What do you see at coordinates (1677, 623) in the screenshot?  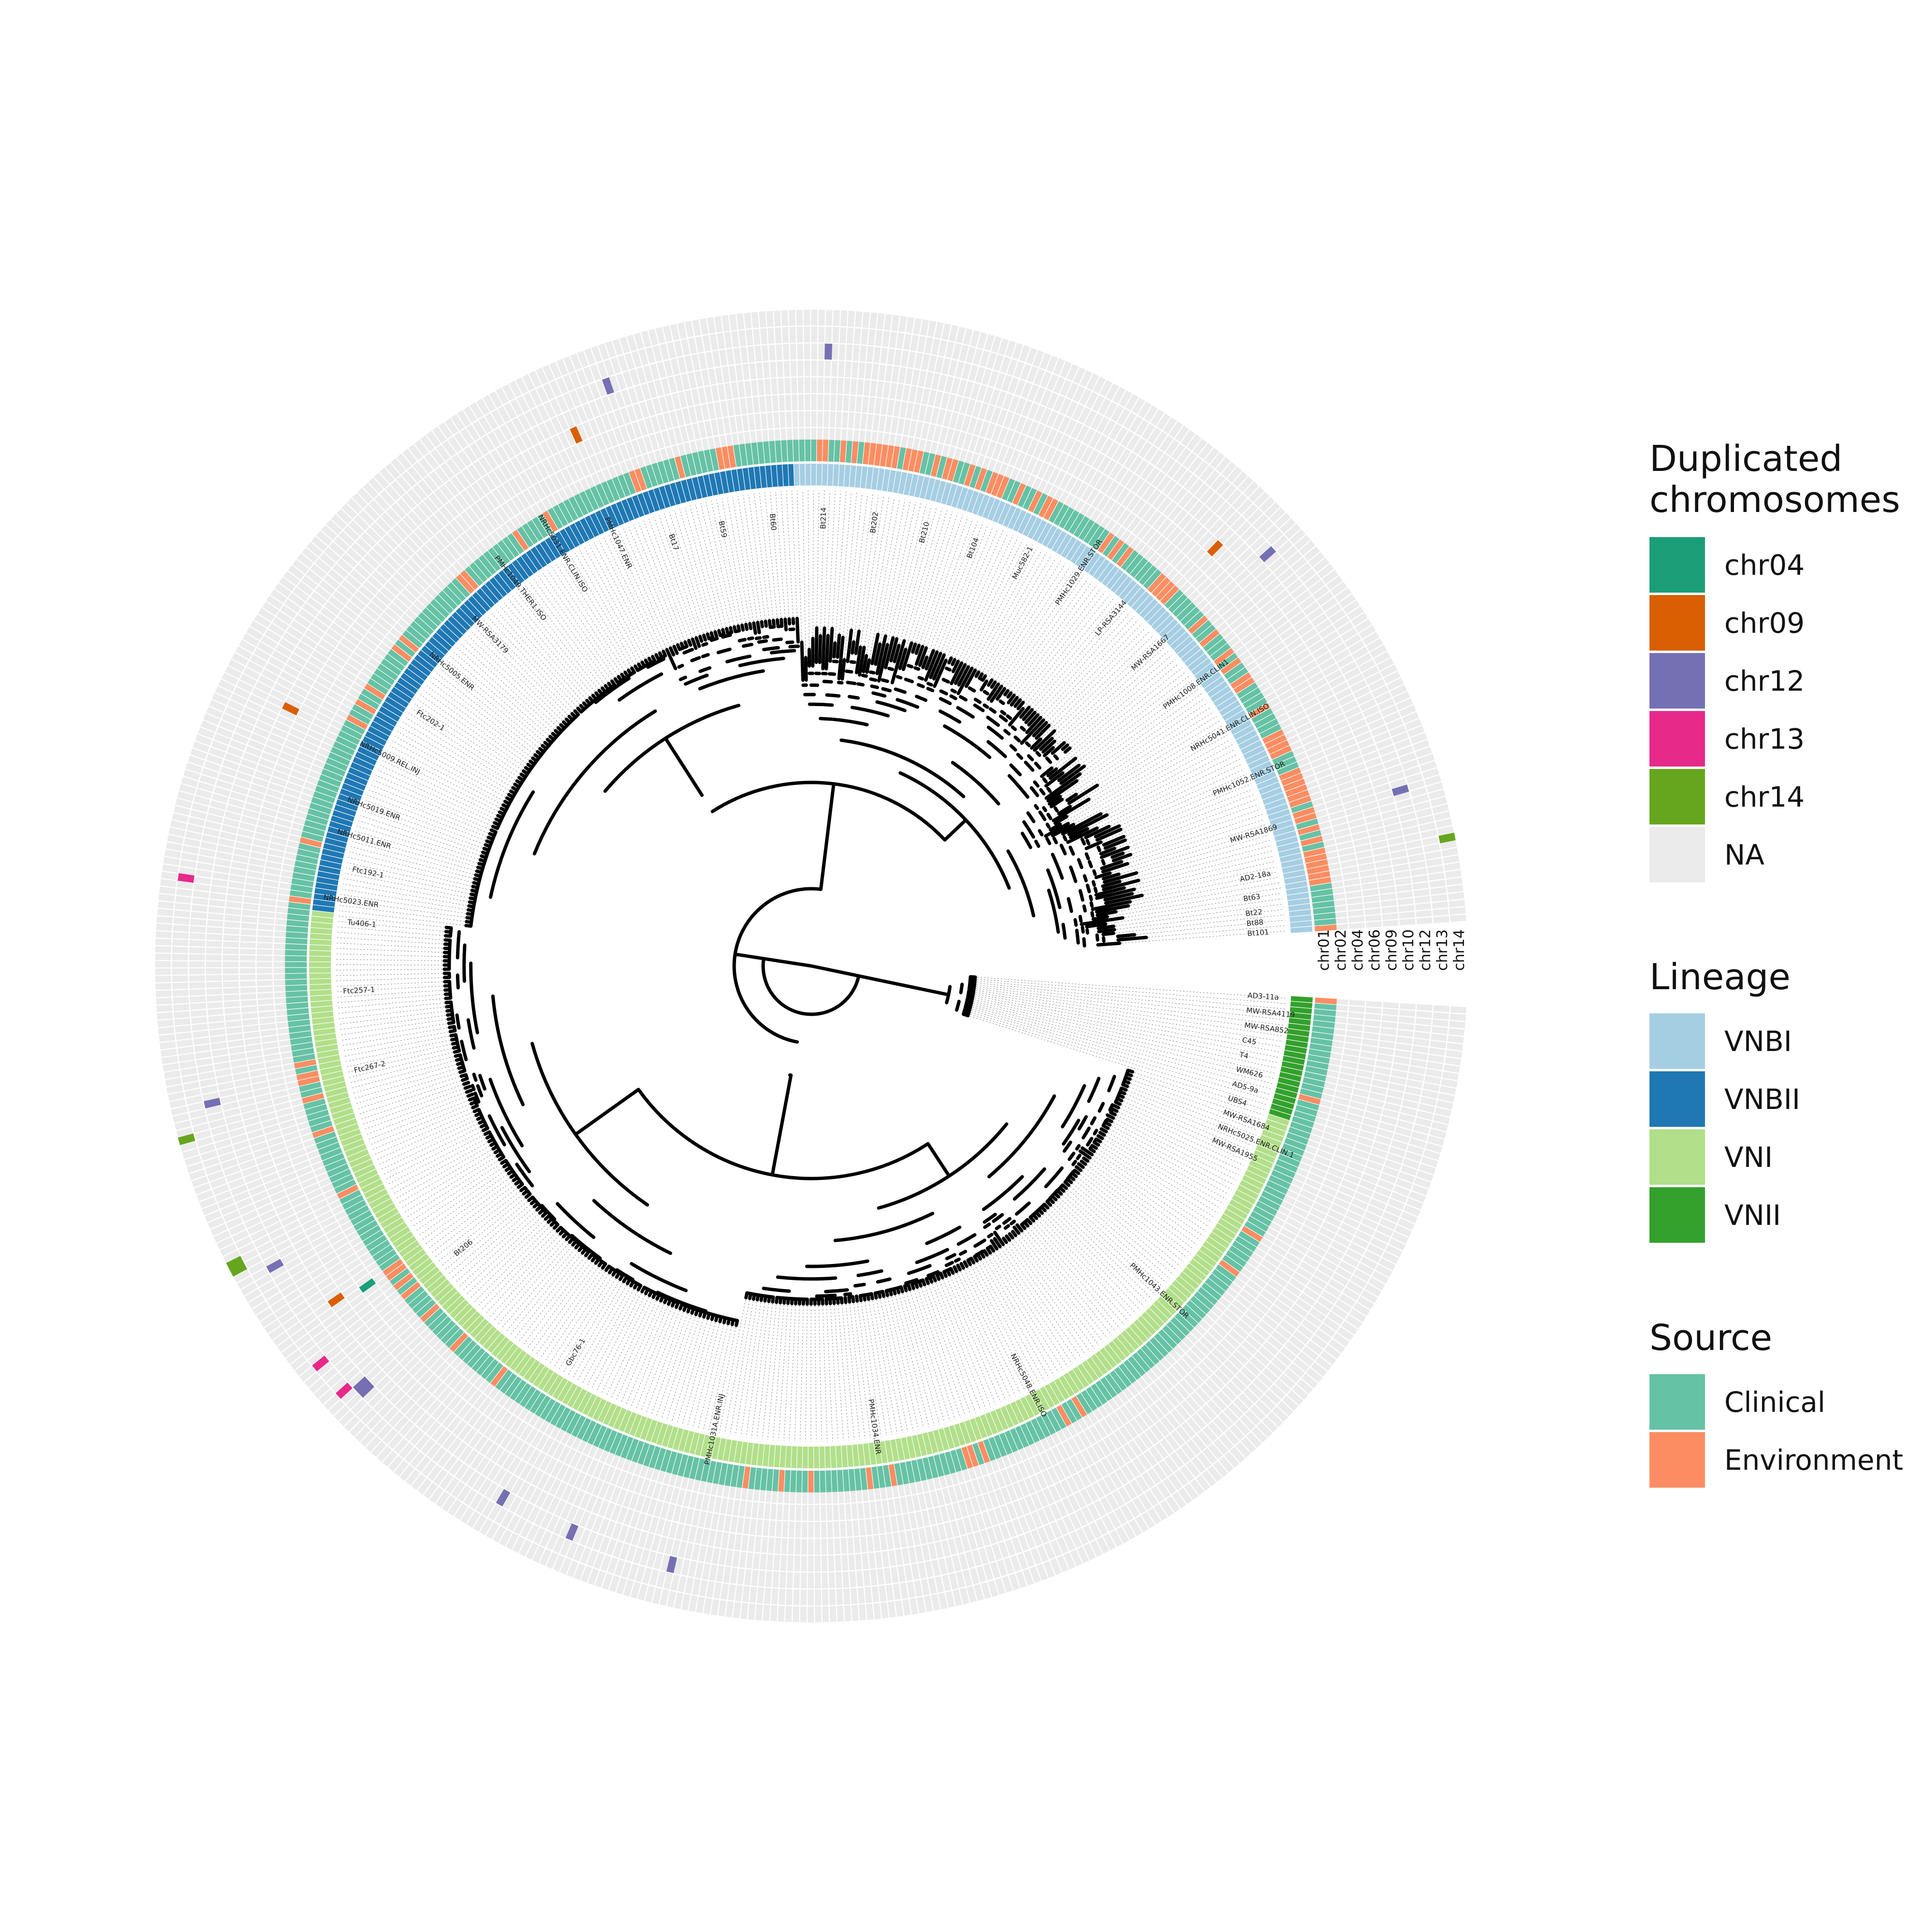 I see `legend-swatch-chr09` at bounding box center [1677, 623].